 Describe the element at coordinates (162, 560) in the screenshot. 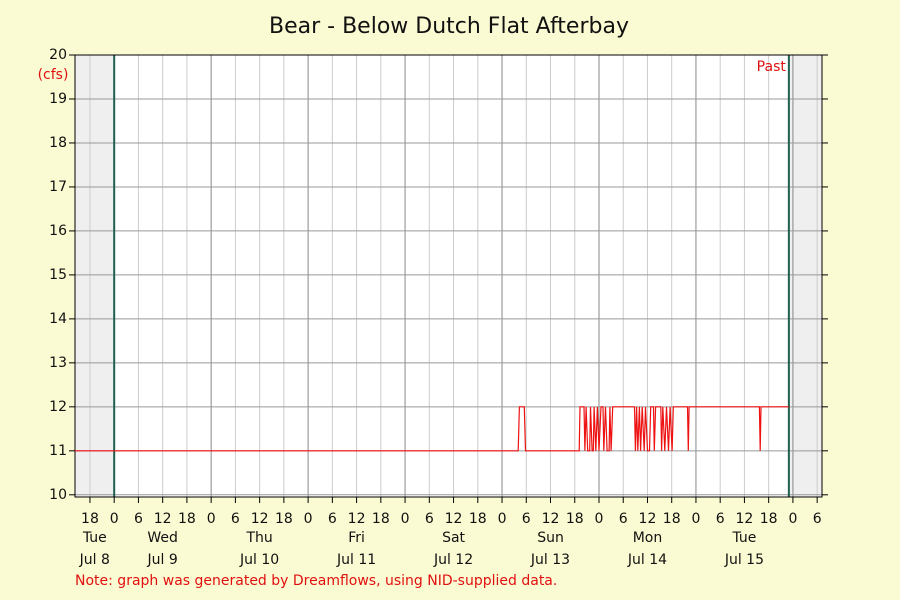

I see `date-label: Jul 9` at that location.